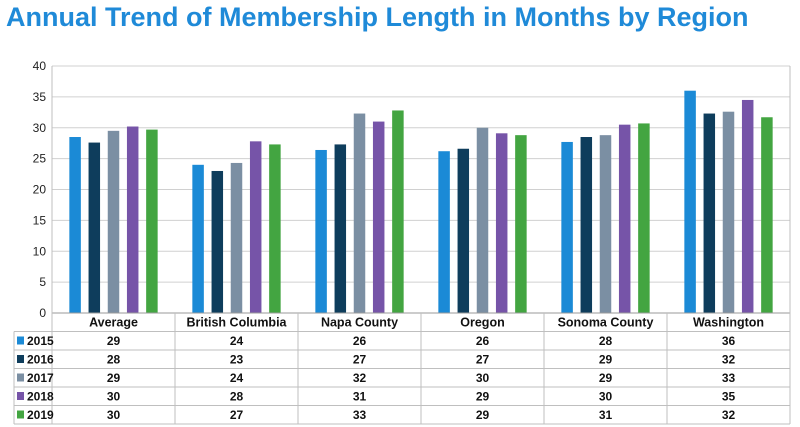  What do you see at coordinates (729, 341) in the screenshot?
I see `data-label: 36` at bounding box center [729, 341].